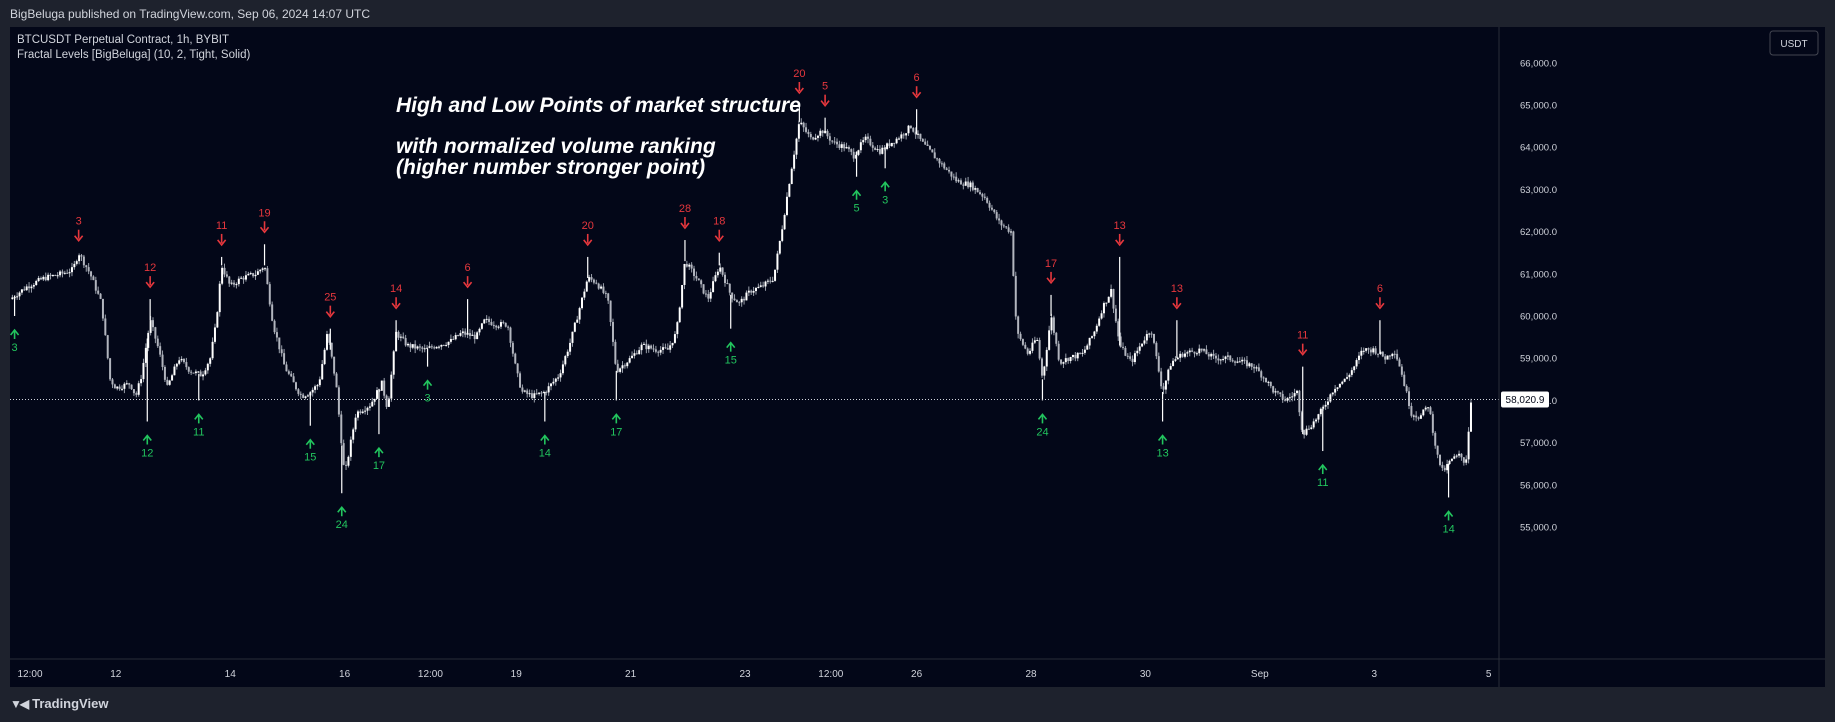 Image resolution: width=1835 pixels, height=722 pixels. I want to click on fractal-high-rank: 12, so click(150, 268).